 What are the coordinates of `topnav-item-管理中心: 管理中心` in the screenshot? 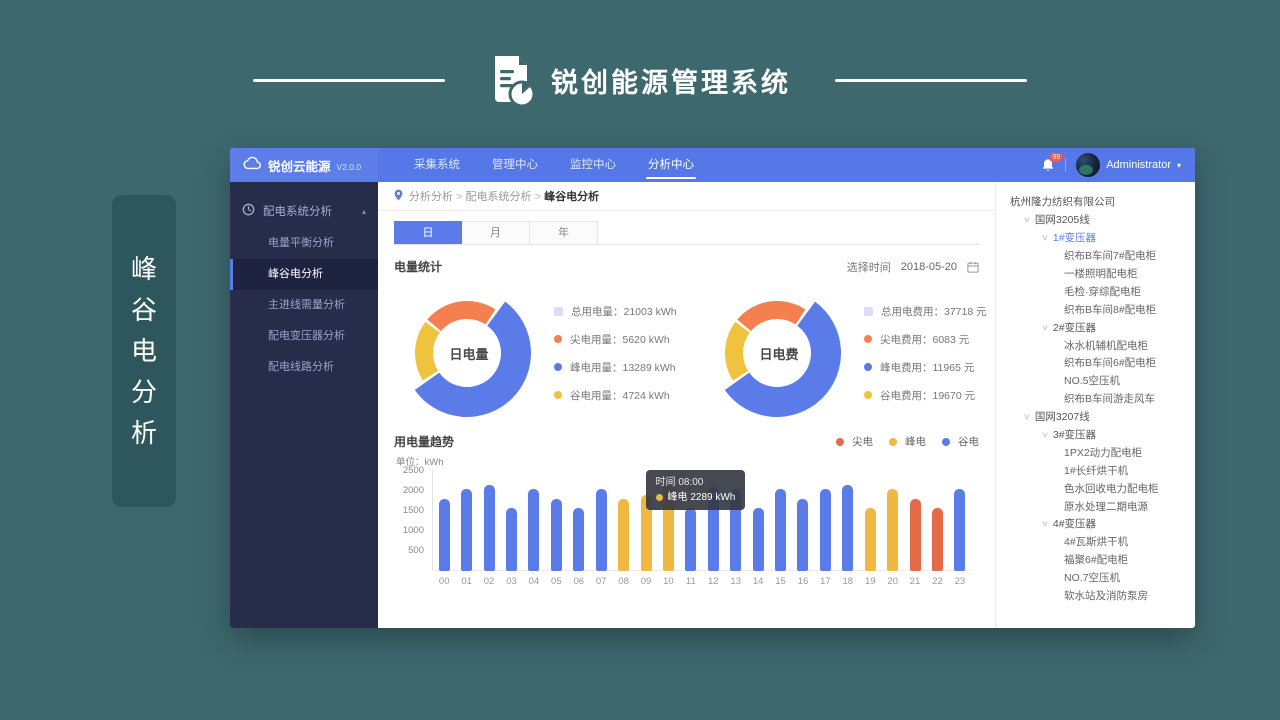 It's located at (515, 165).